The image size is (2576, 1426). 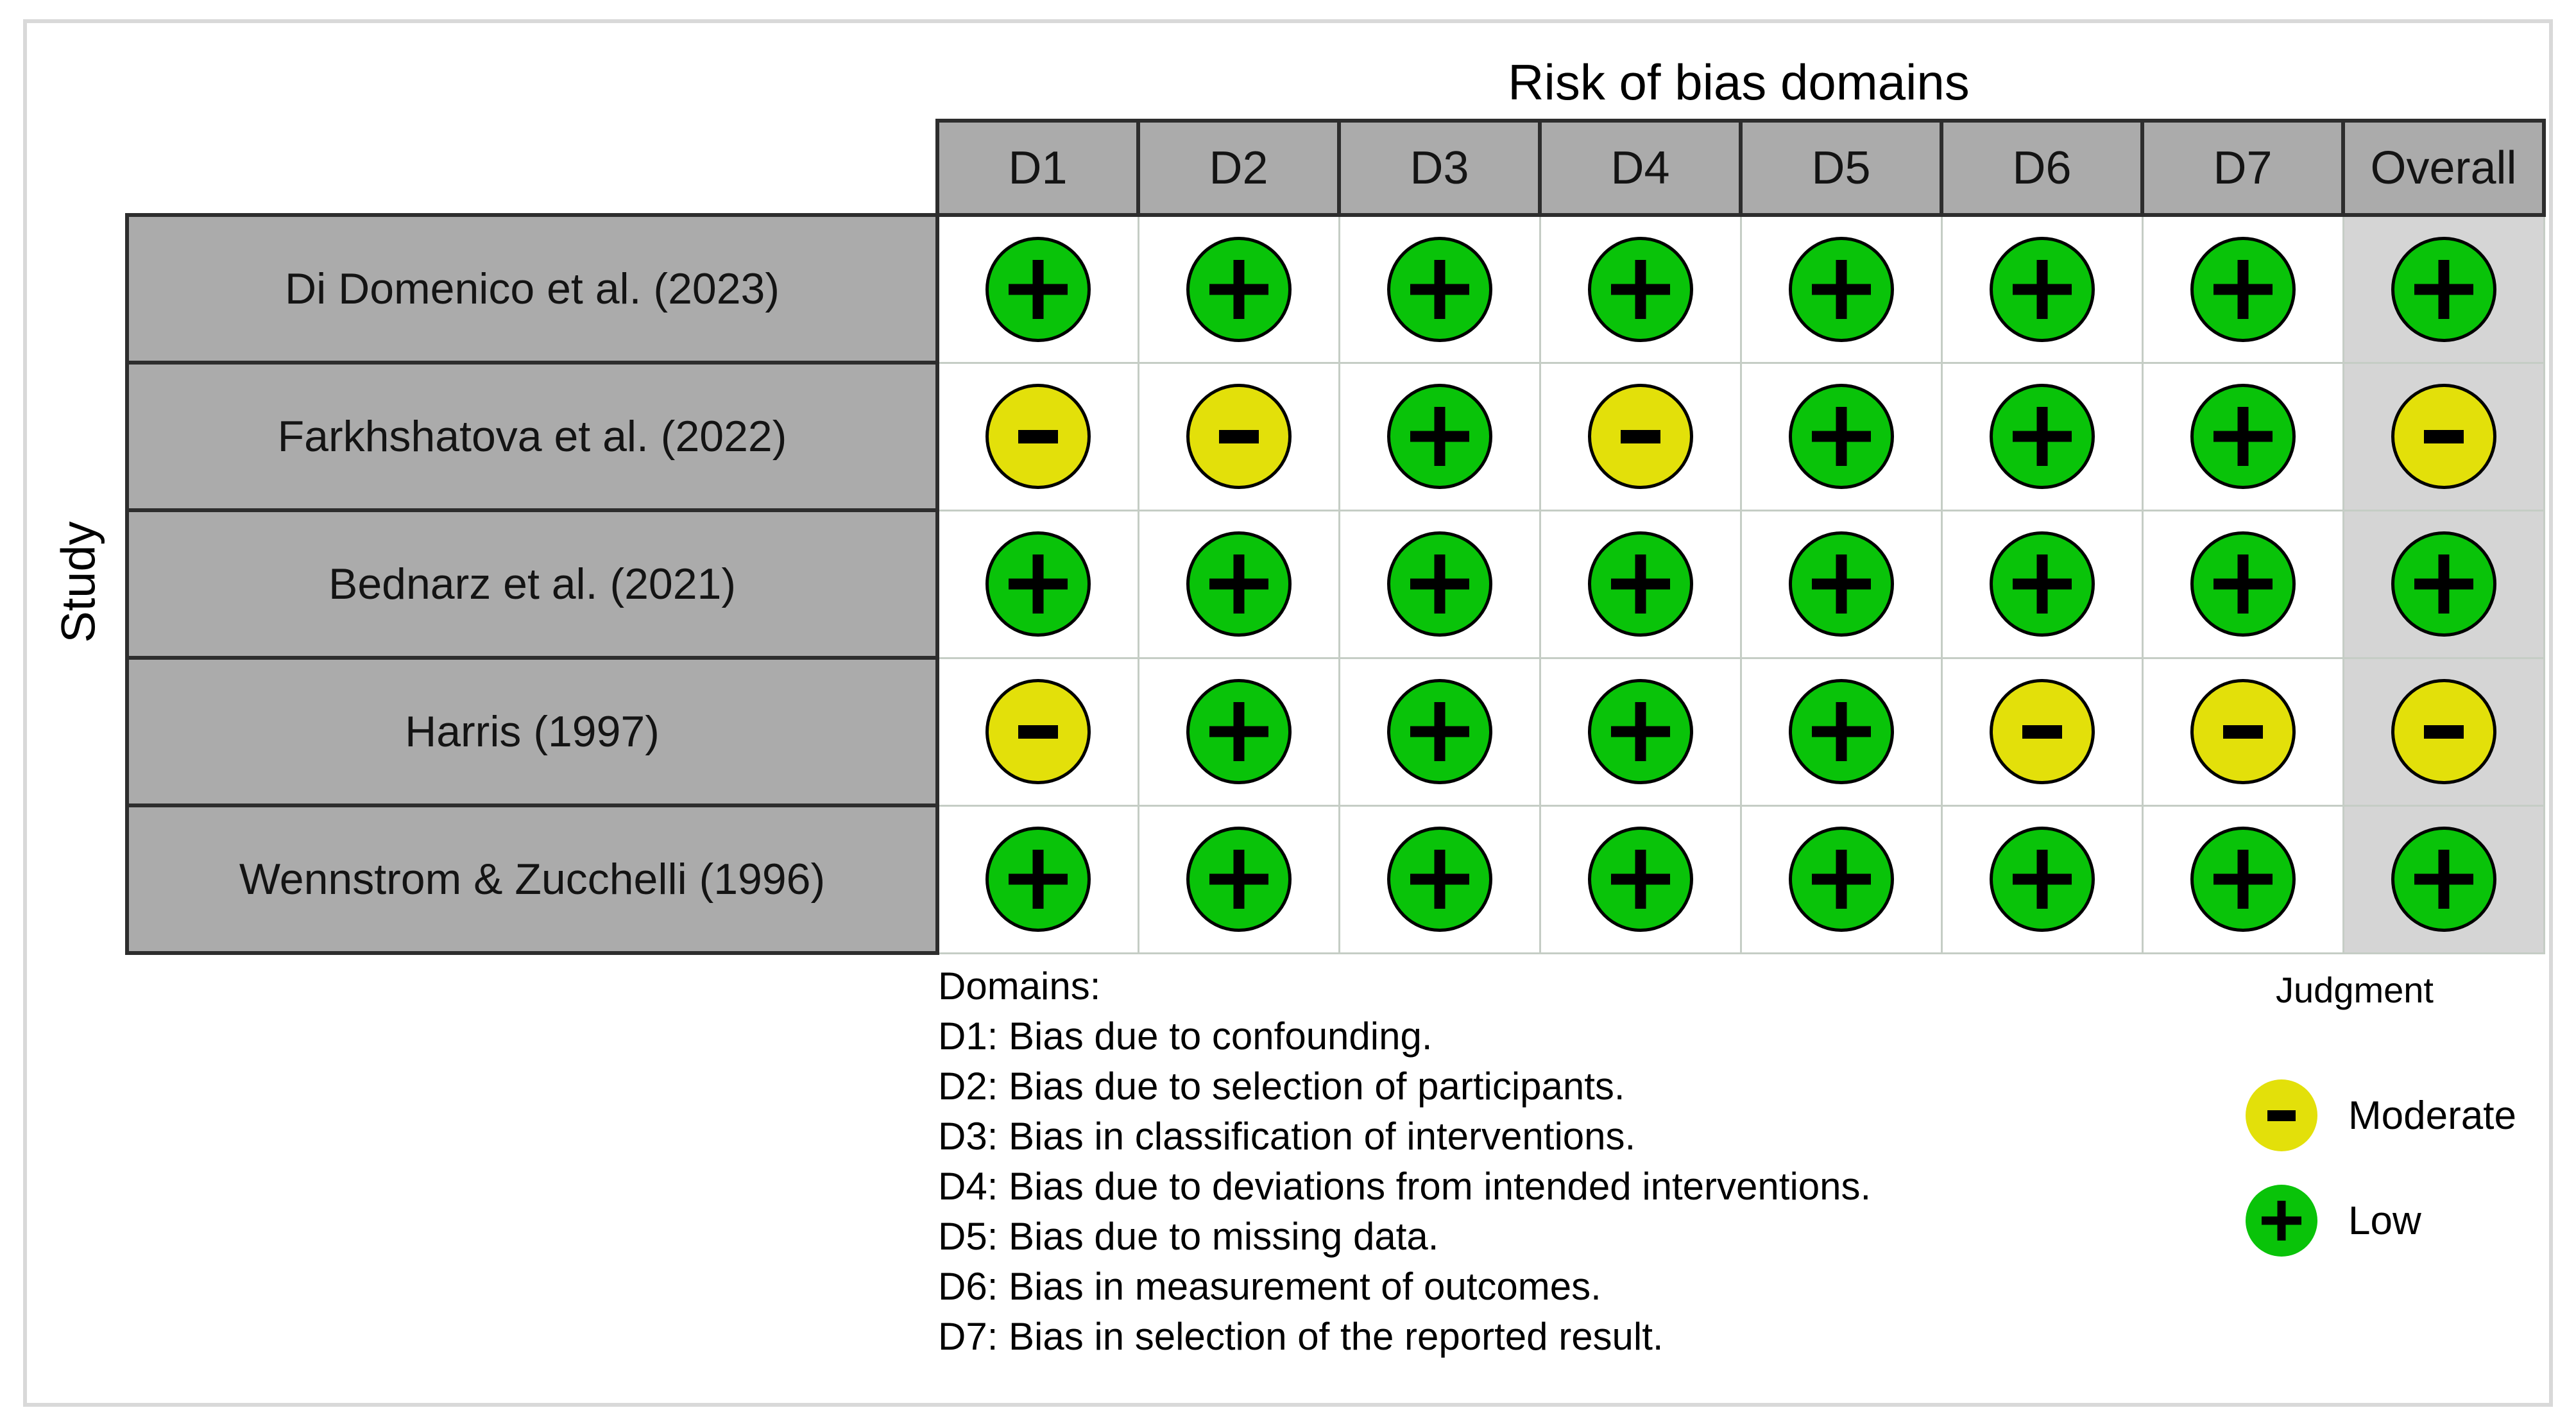 I want to click on low-legend-circle, so click(x=2281, y=1221).